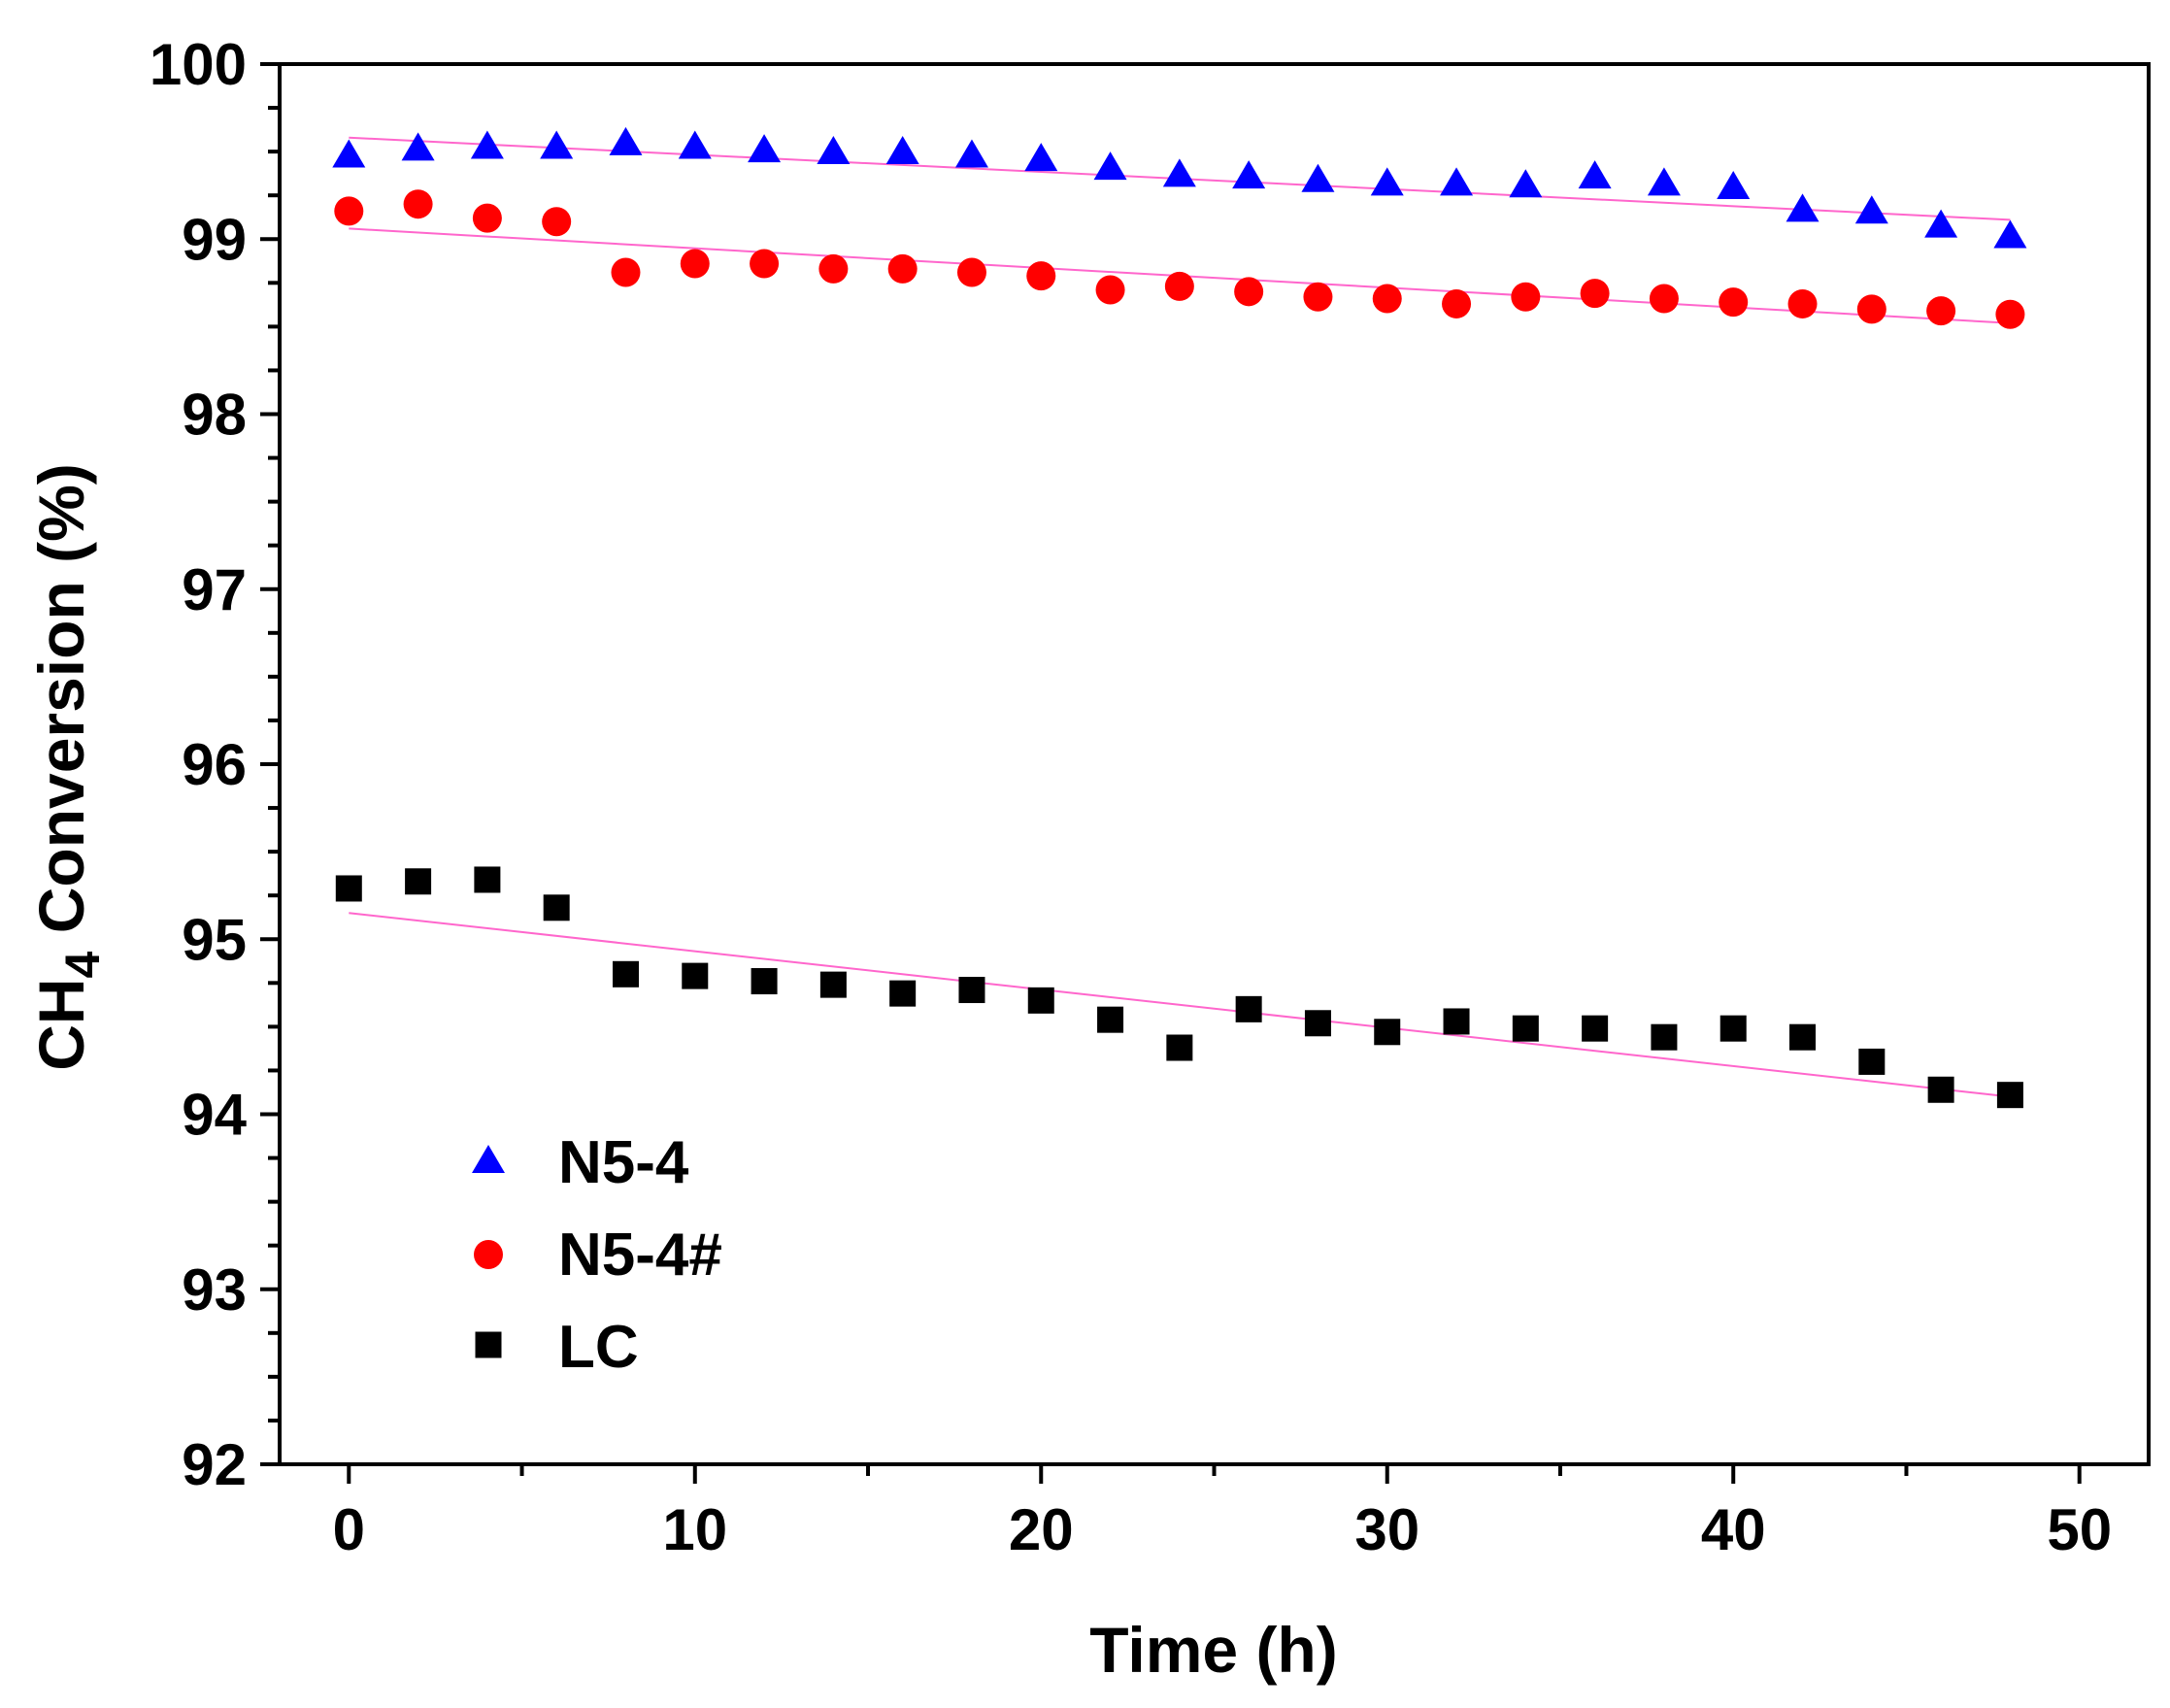 The width and height of the screenshot is (2170, 1708). What do you see at coordinates (214, 1115) in the screenshot?
I see `y-tick-label: 94` at bounding box center [214, 1115].